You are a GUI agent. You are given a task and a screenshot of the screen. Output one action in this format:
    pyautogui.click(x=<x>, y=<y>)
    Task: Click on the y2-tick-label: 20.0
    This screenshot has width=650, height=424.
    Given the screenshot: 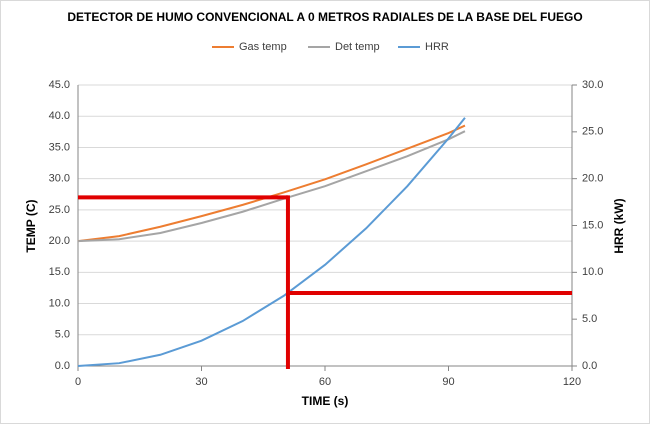 What is the action you would take?
    pyautogui.click(x=592, y=179)
    